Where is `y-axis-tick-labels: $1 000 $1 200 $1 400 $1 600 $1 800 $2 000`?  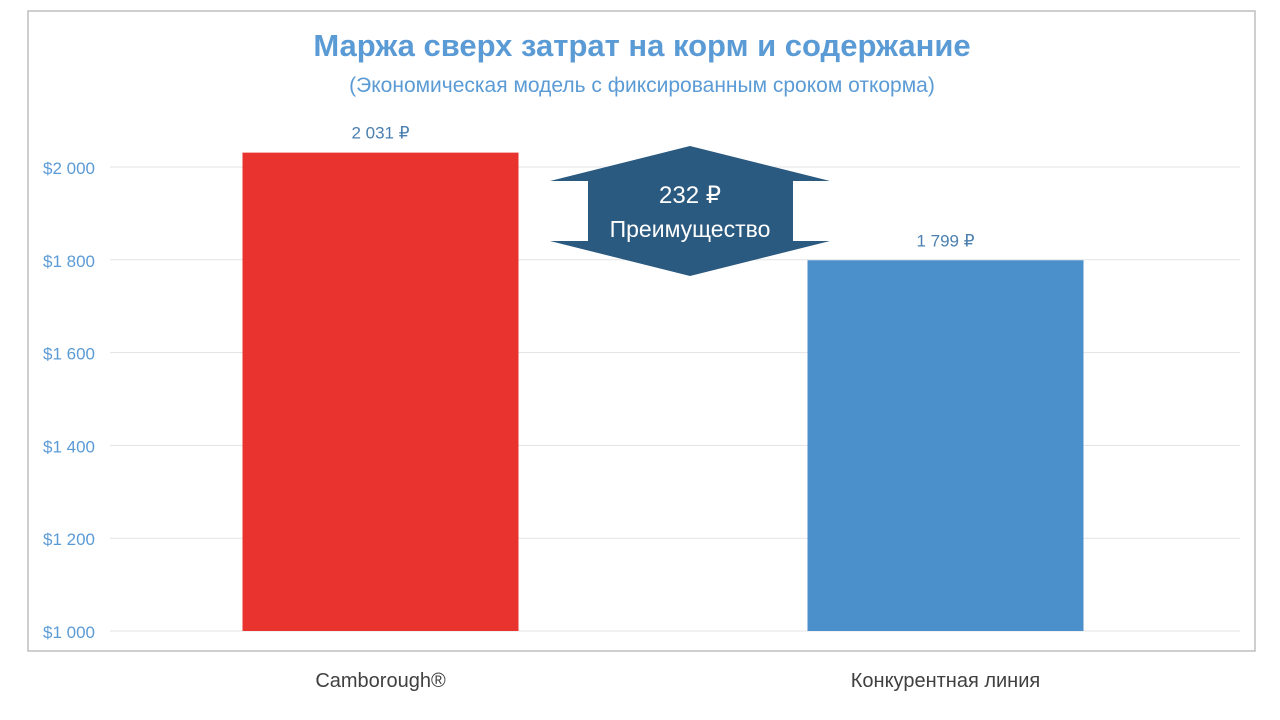 y-axis-tick-labels: $1 000 $1 200 $1 400 $1 600 $1 800 $2 000 is located at coordinates (69, 400).